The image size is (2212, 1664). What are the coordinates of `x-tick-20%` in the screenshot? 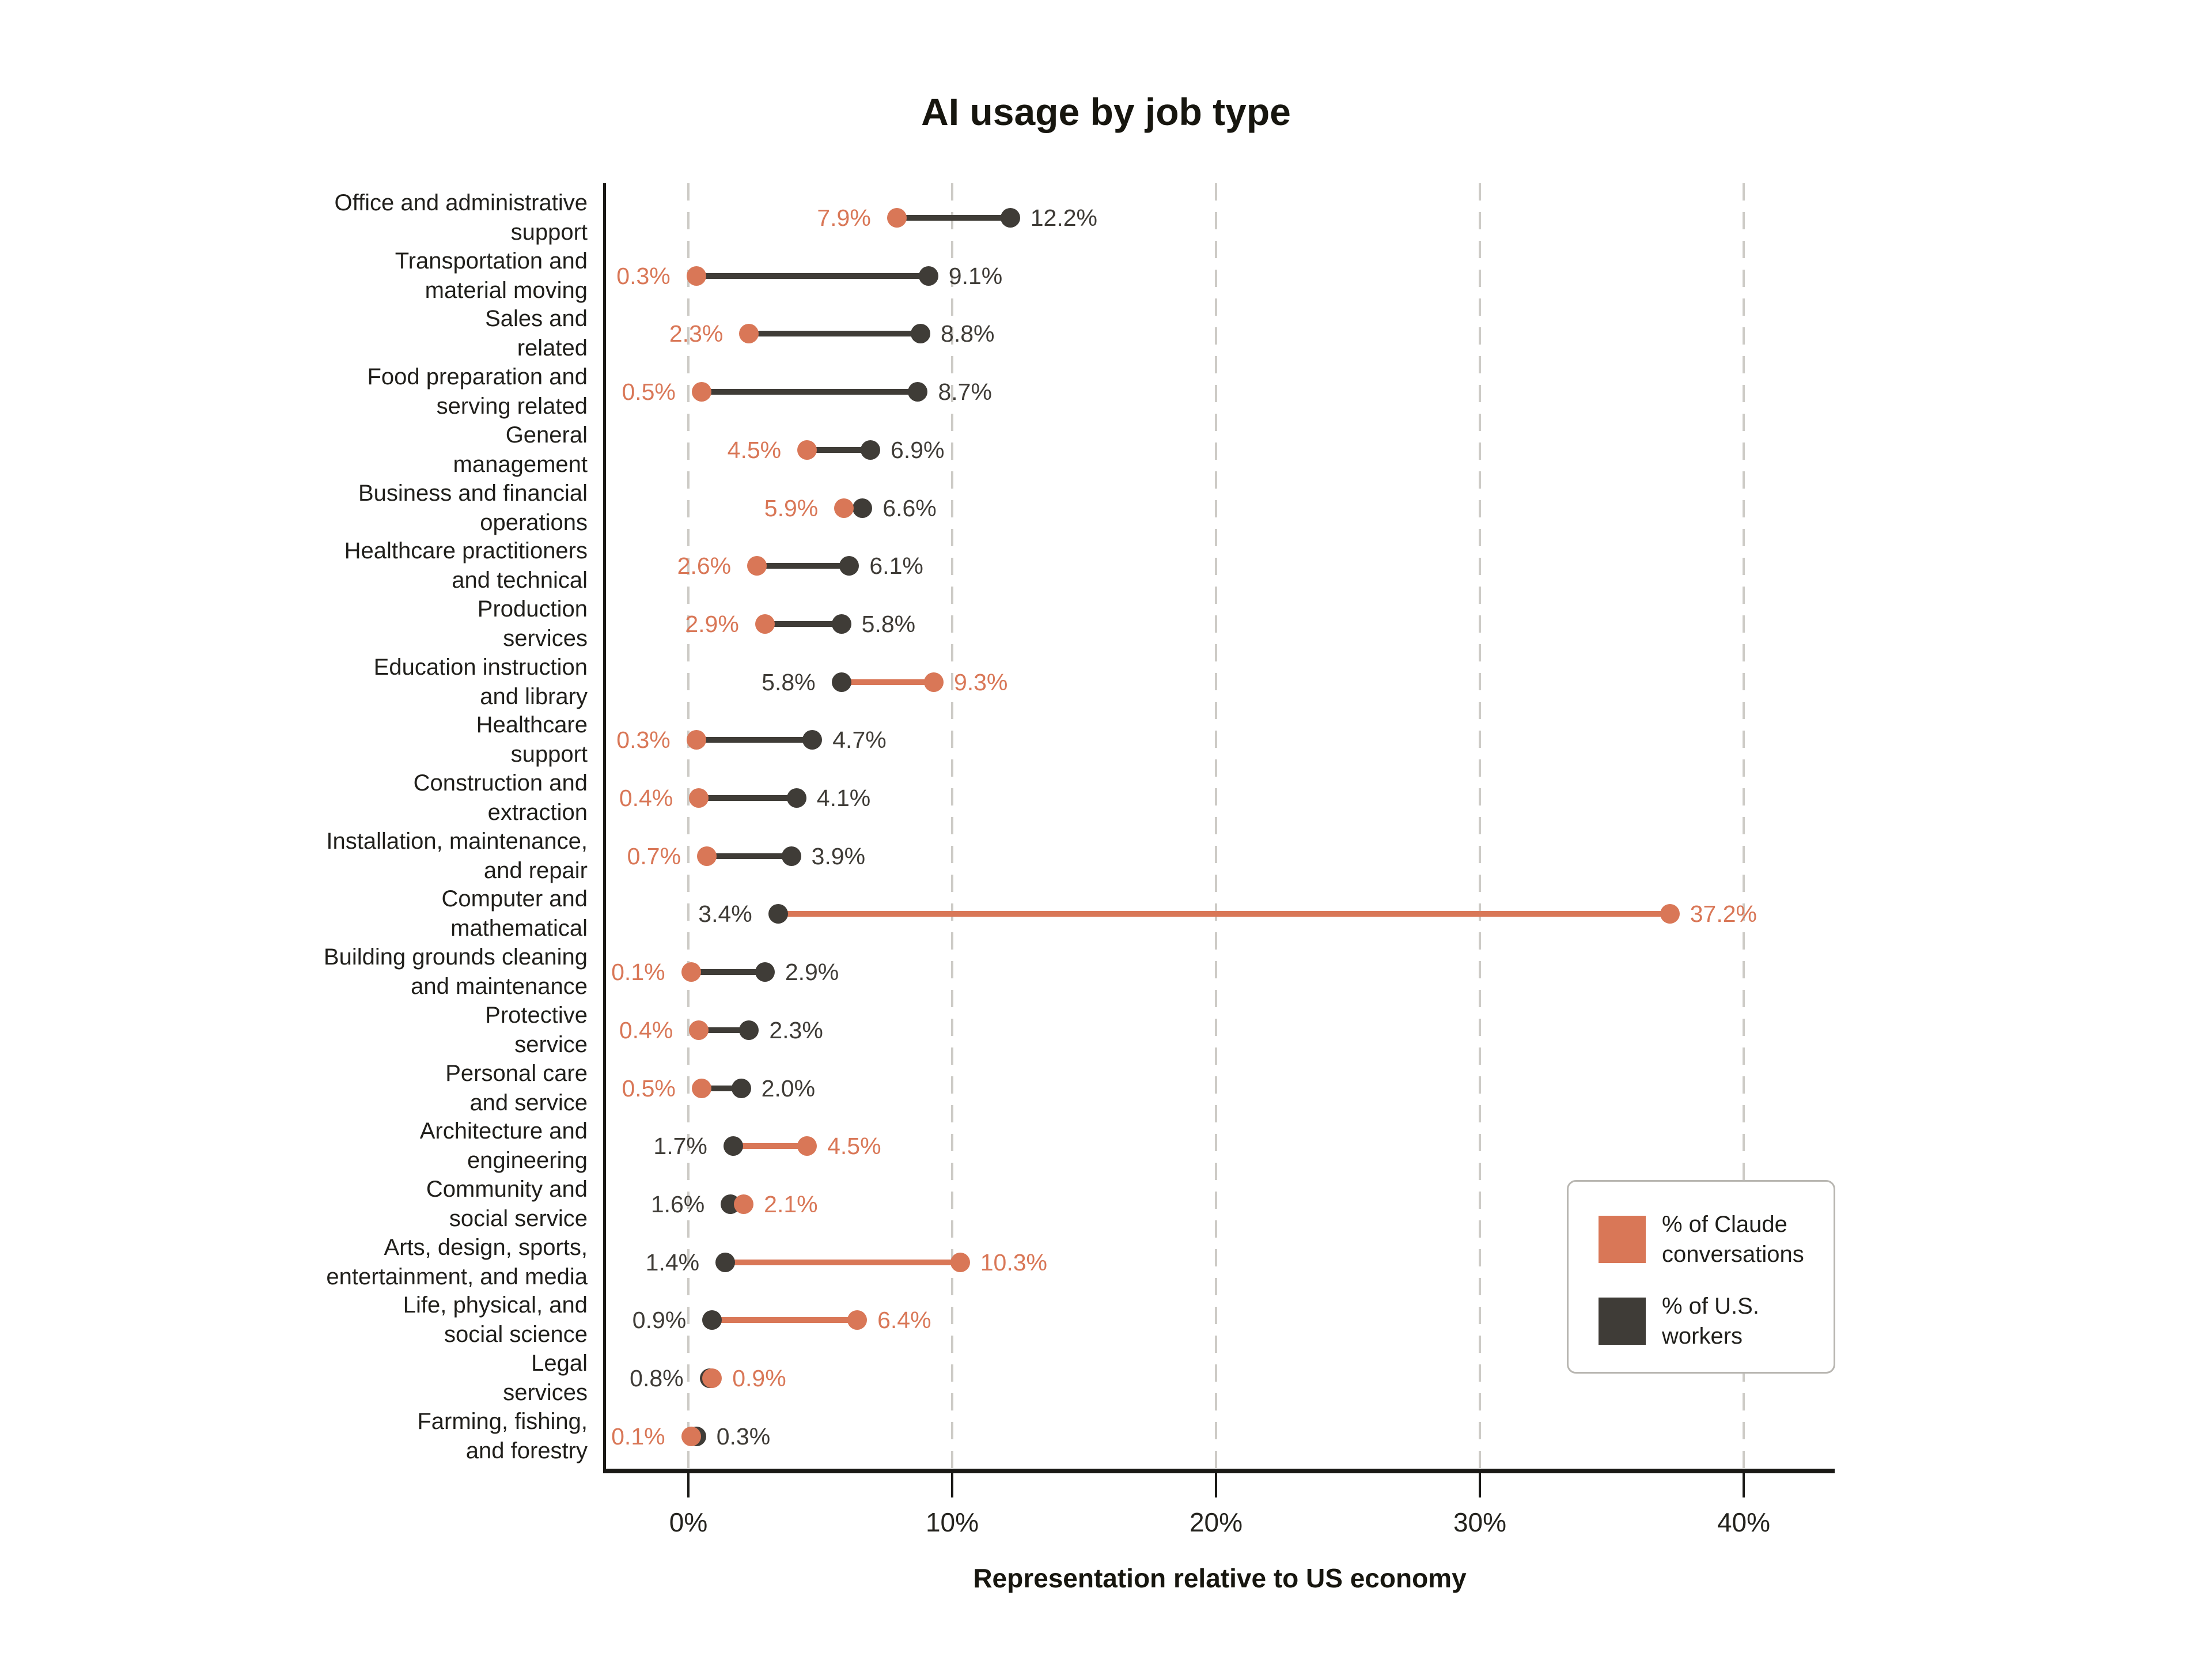 It's located at (1216, 1485).